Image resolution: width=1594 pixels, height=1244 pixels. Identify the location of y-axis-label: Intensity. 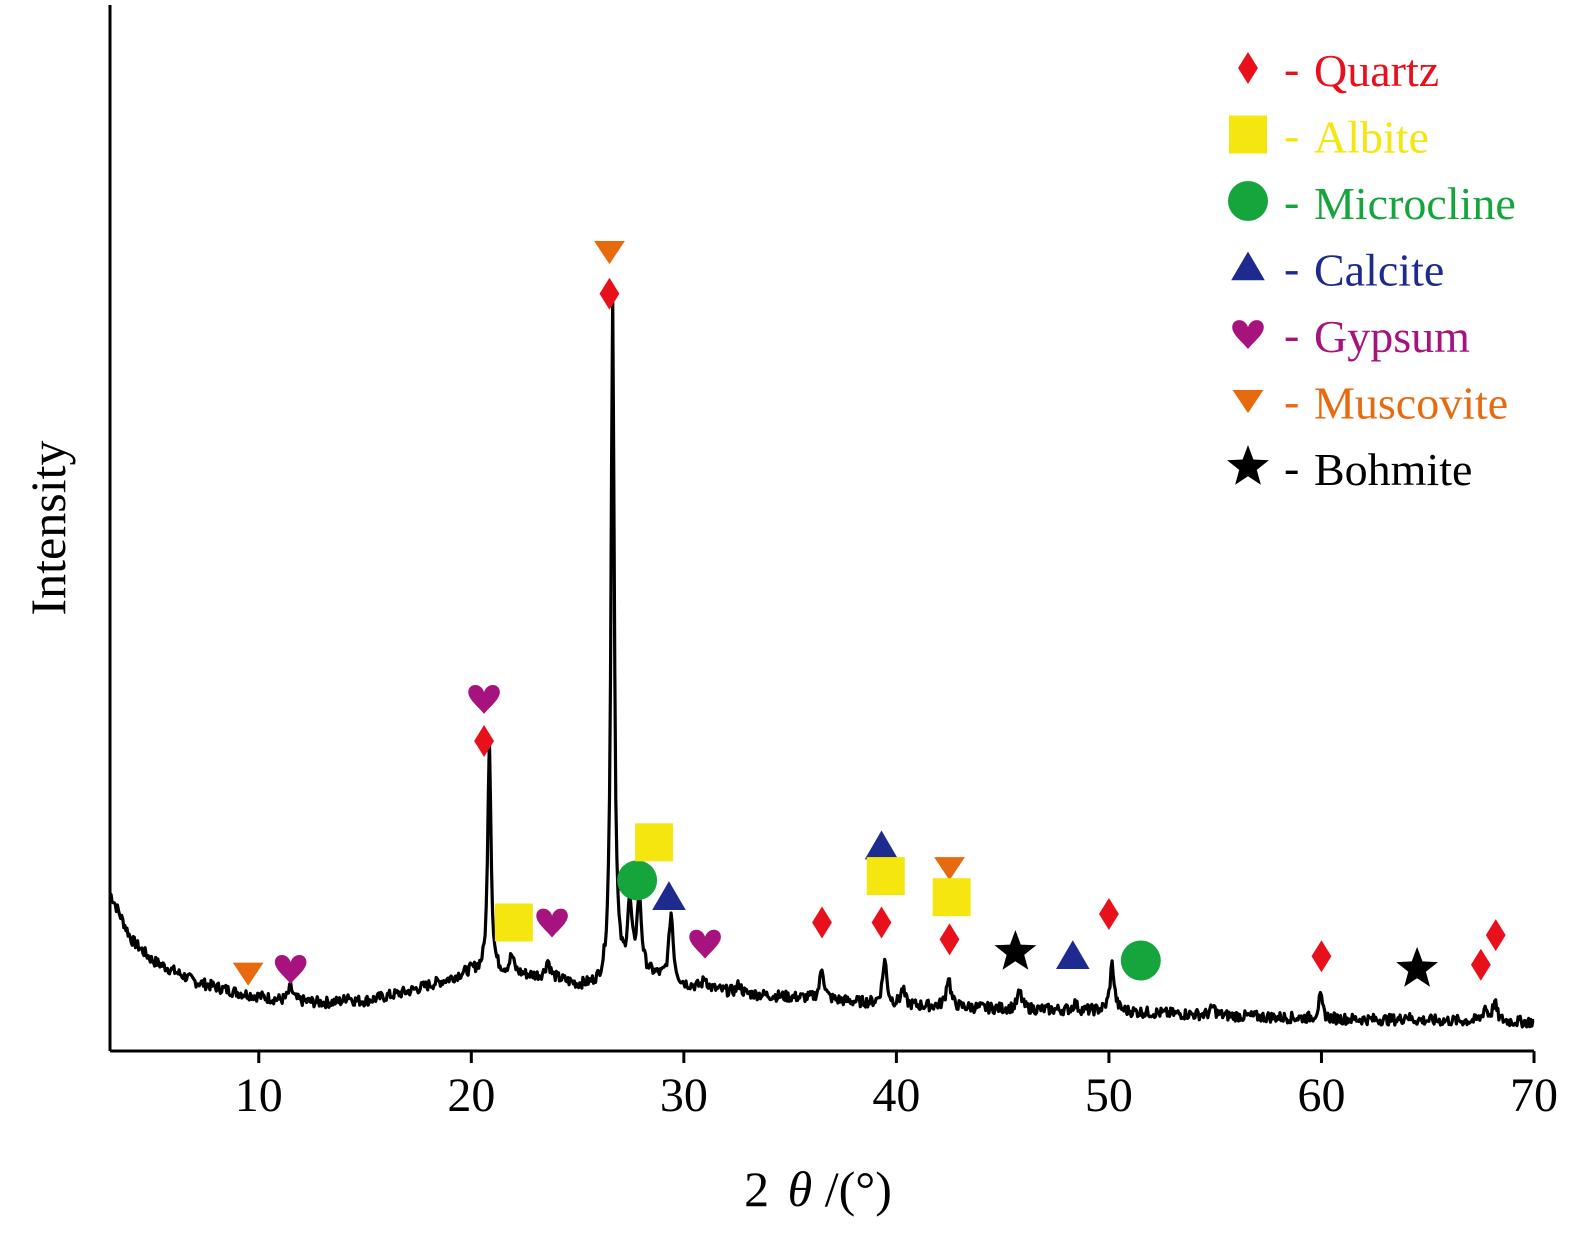
(48, 528).